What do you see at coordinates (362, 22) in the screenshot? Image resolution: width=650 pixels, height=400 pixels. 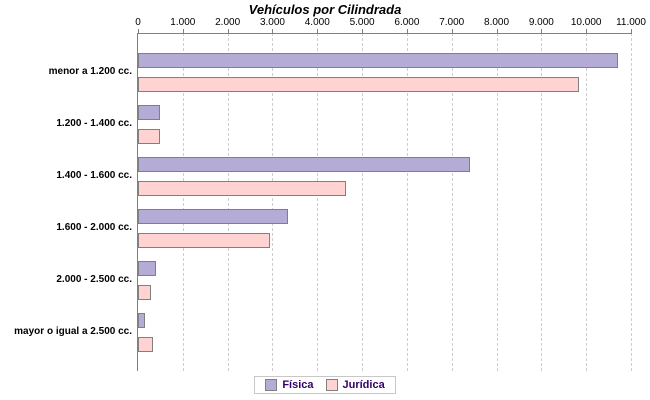 I see `x-tick-label: 5.000` at bounding box center [362, 22].